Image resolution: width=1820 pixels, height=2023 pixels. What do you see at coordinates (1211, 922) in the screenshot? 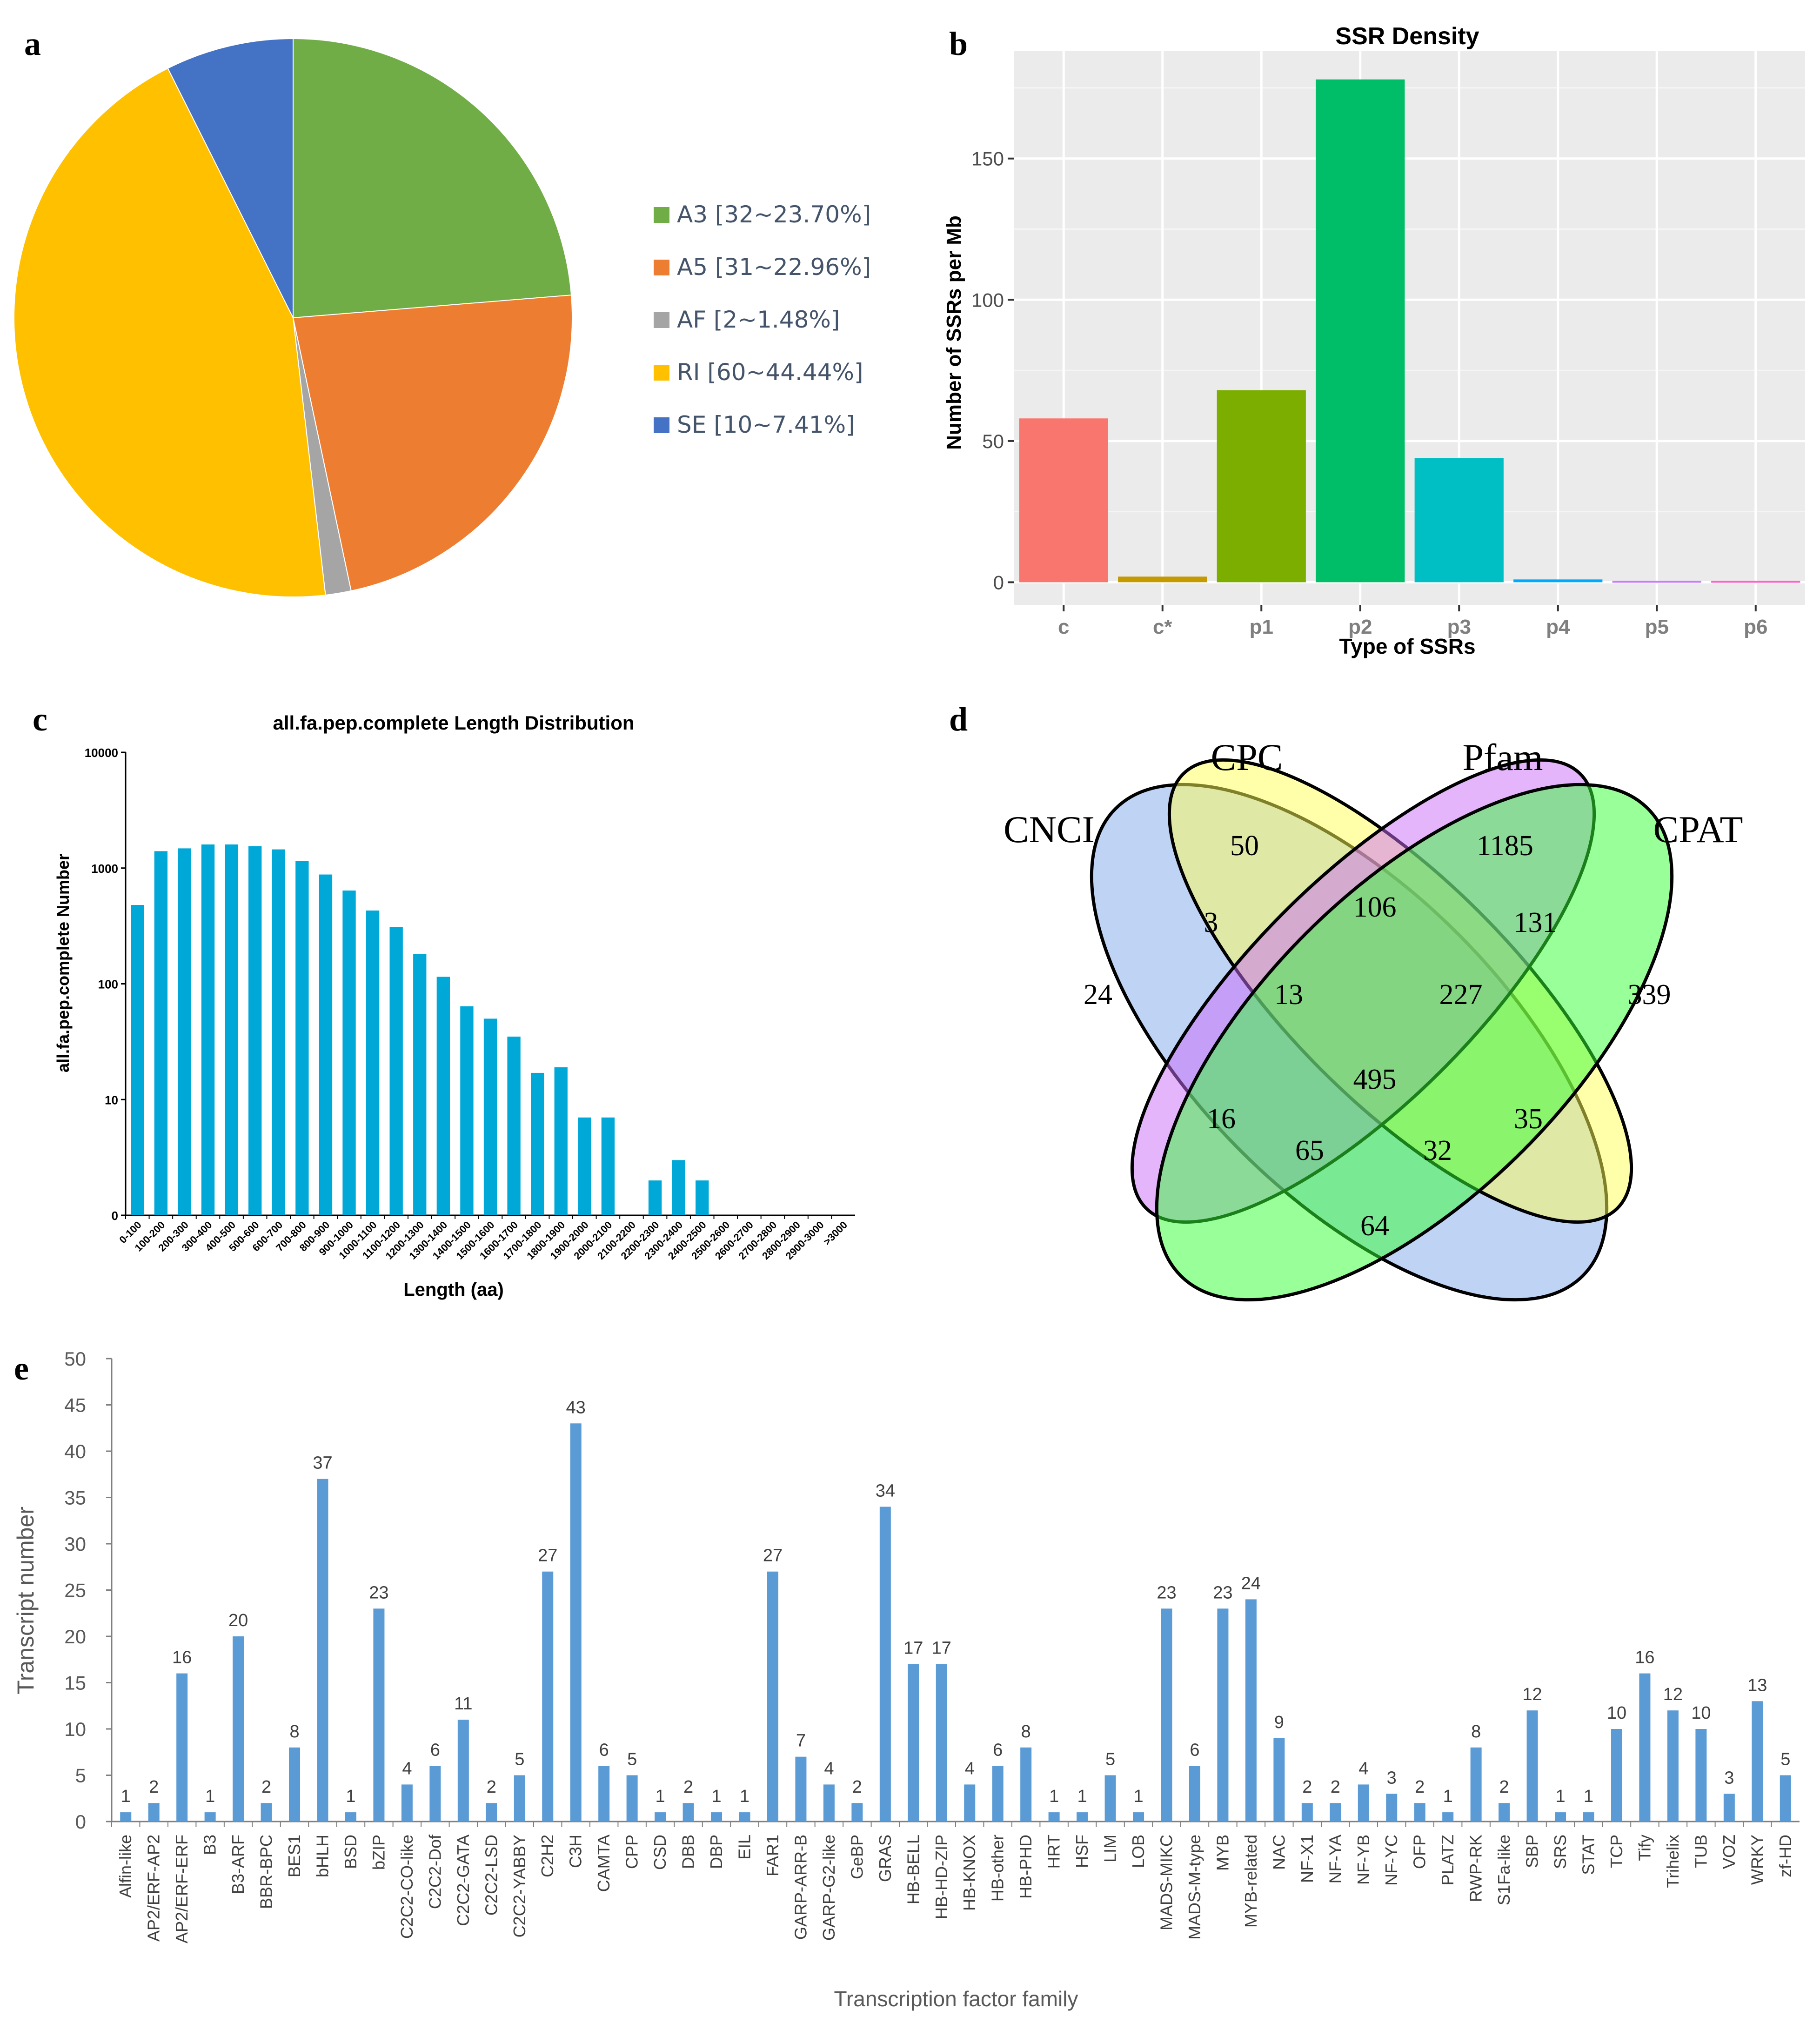
I see `venn-region-cnci-cpc: 3` at bounding box center [1211, 922].